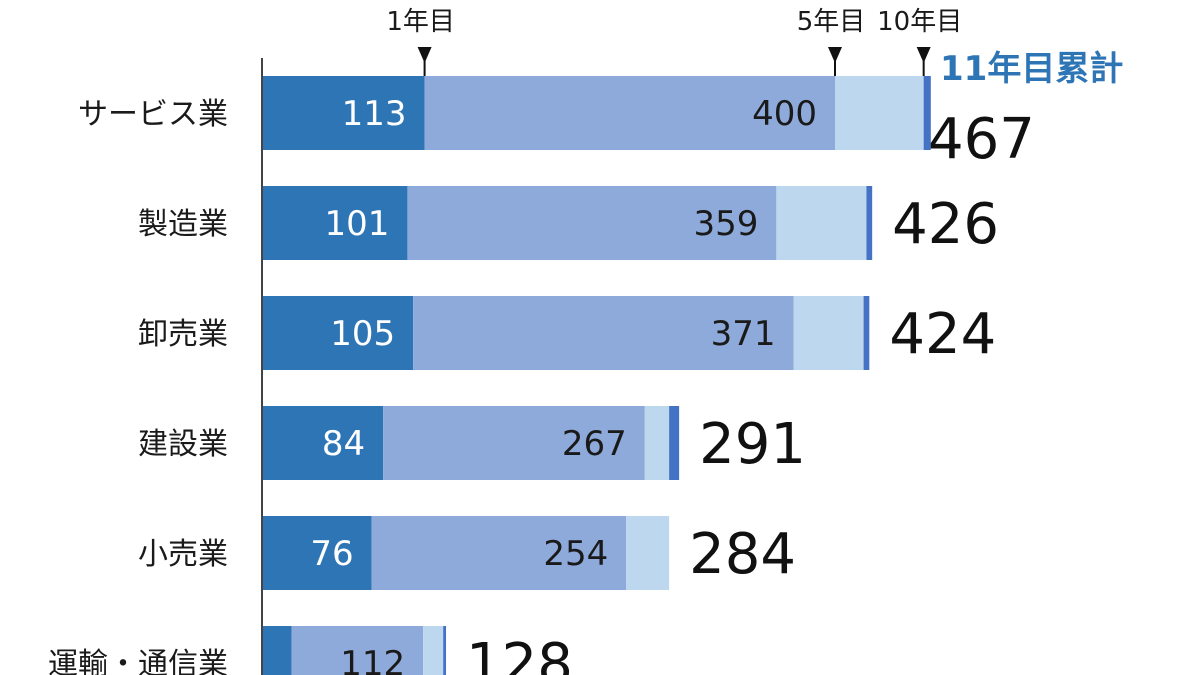 This screenshot has height=675, width=1200. What do you see at coordinates (1031, 69) in the screenshot?
I see `legend-label: 11年目累計` at bounding box center [1031, 69].